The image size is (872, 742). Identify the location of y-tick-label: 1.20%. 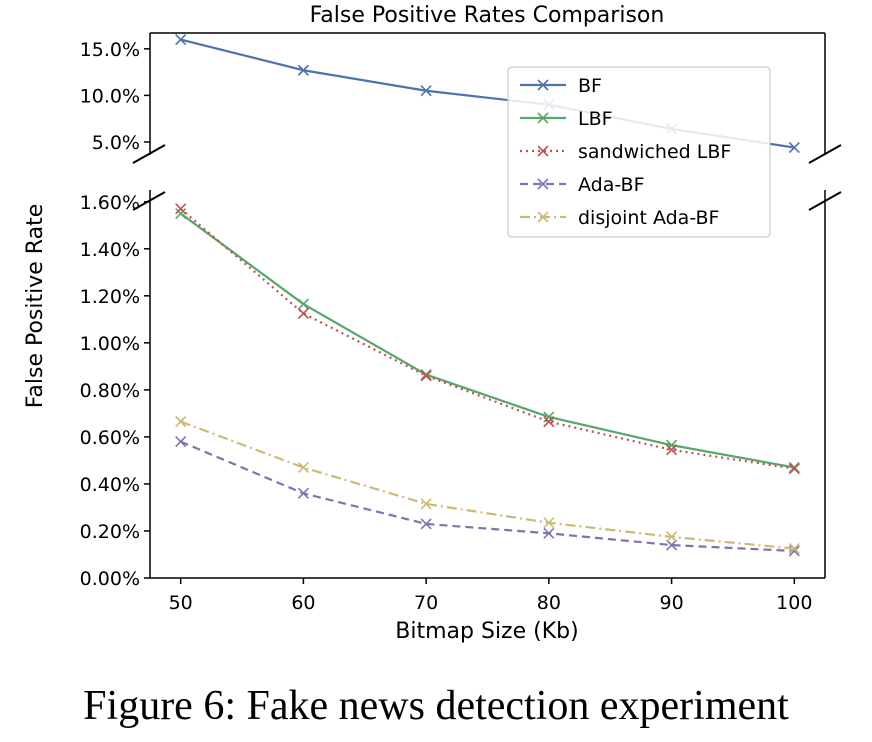
(110, 297).